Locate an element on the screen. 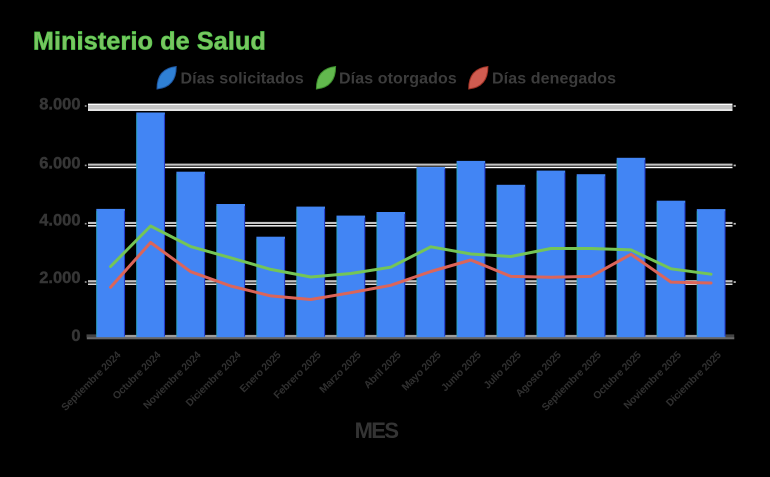 The image size is (770, 477). svg-text: 6.000 is located at coordinates (59, 163).